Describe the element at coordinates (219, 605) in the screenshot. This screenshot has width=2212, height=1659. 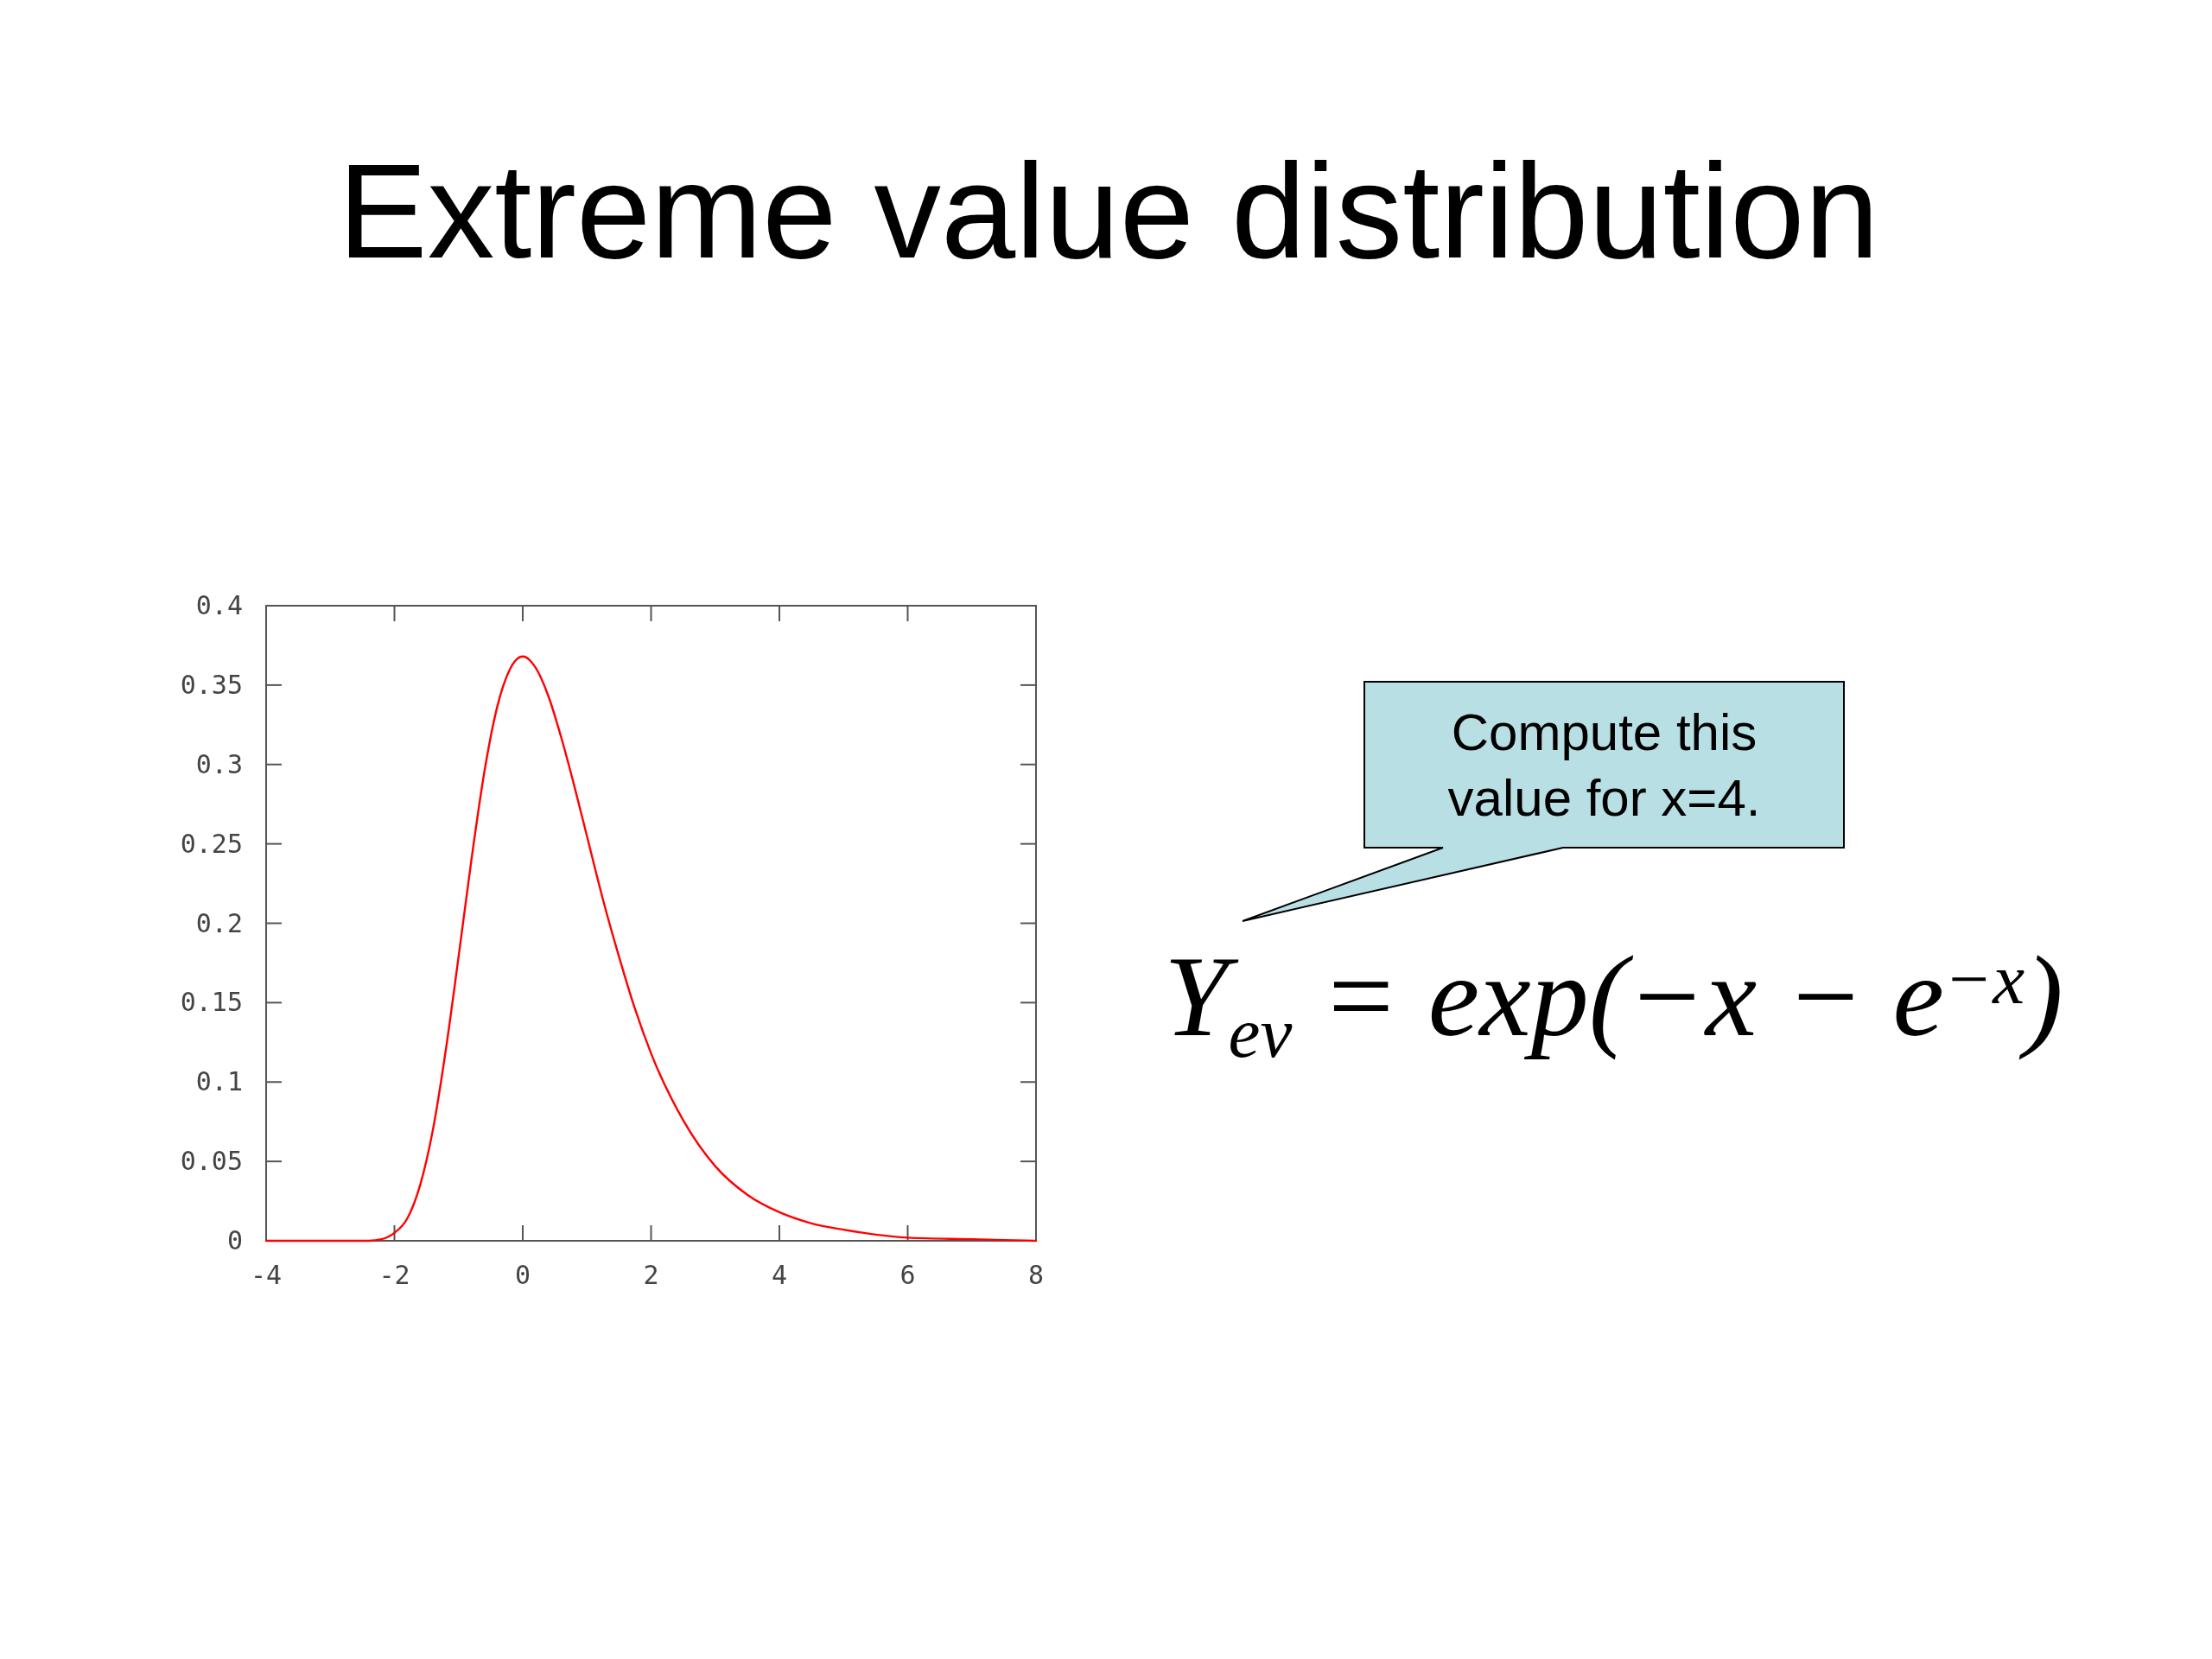
I see `y-tick-label: 0.4` at that location.